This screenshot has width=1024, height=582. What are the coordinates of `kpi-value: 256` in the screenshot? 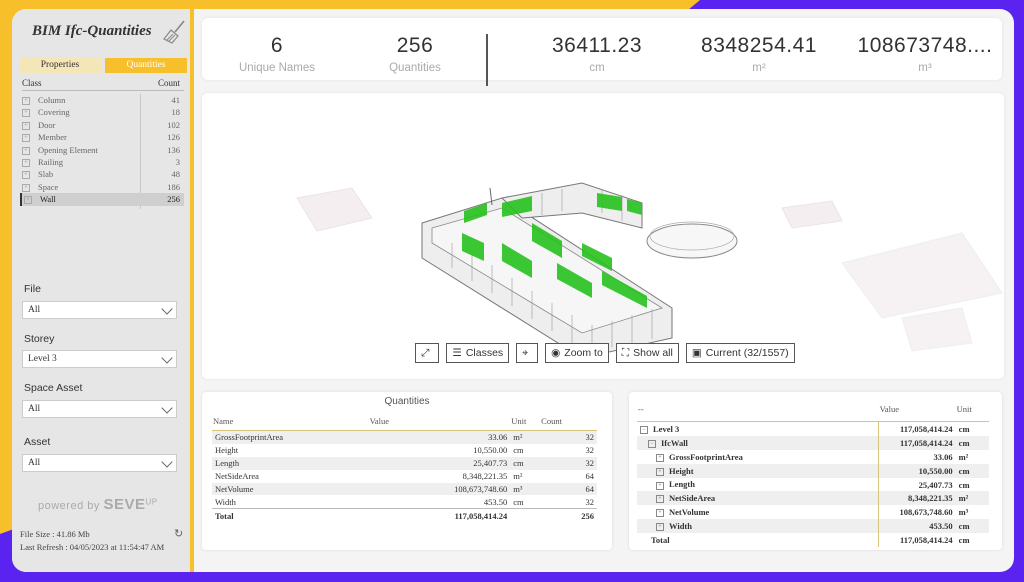 It's located at (415, 45).